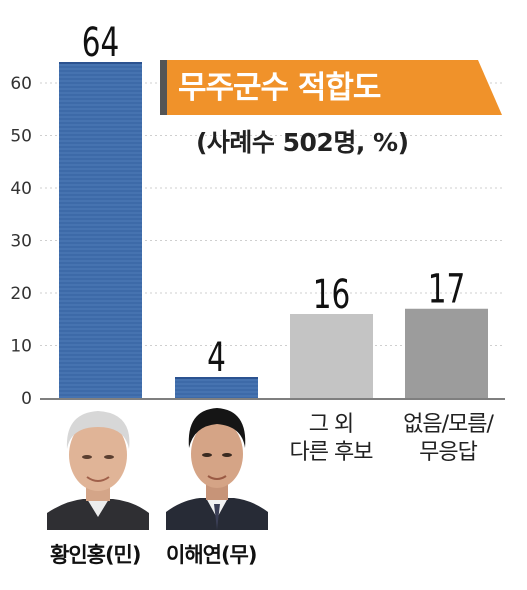 The width and height of the screenshot is (527, 590). I want to click on title-banner, so click(331, 87).